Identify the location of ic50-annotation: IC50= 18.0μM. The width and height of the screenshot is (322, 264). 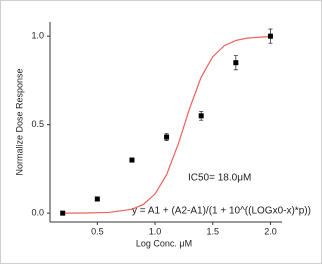
(219, 178).